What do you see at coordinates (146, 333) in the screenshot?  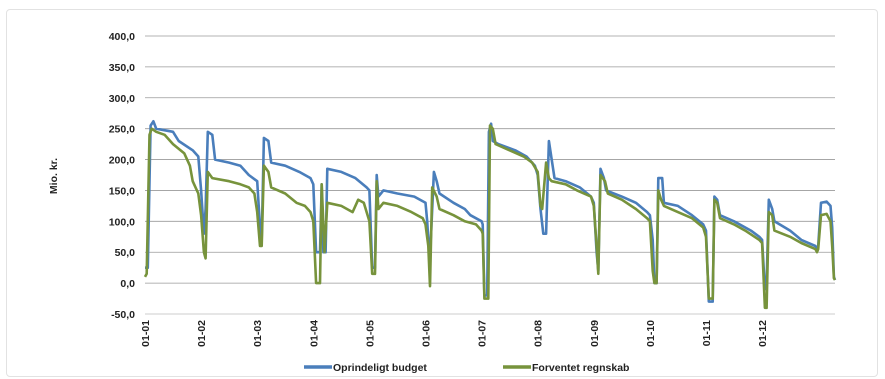 I see `x-tick-label: 01-01` at bounding box center [146, 333].